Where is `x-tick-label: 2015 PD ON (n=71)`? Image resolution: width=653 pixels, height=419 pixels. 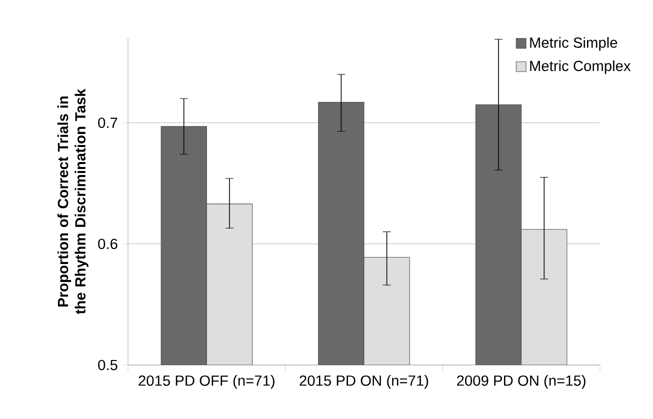 x-tick-label: 2015 PD ON (n=71) is located at coordinates (364, 382).